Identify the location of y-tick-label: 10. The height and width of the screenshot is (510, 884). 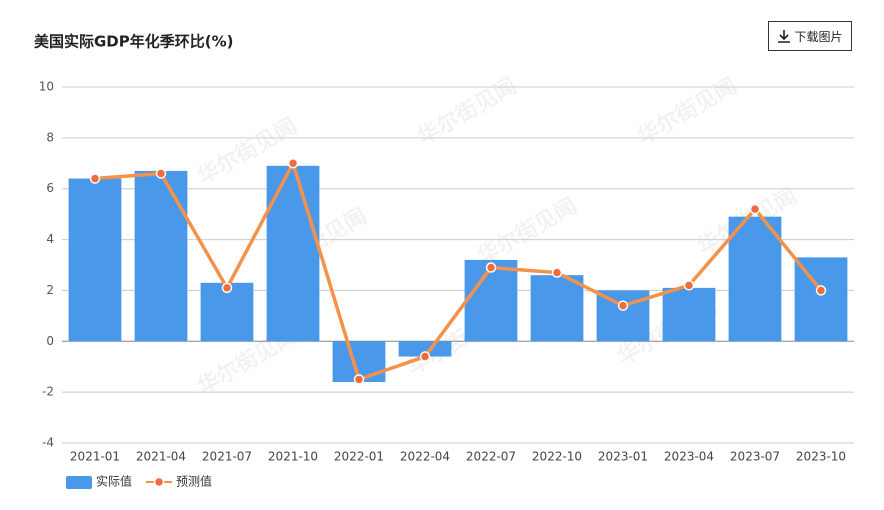
(46, 87).